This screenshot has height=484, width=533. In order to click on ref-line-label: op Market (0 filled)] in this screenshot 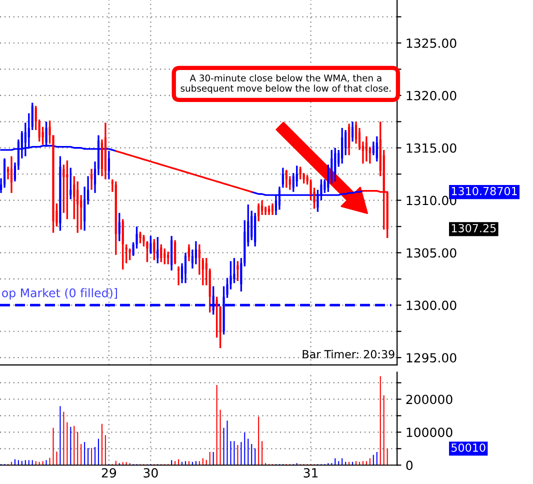, I will do `click(60, 294)`.